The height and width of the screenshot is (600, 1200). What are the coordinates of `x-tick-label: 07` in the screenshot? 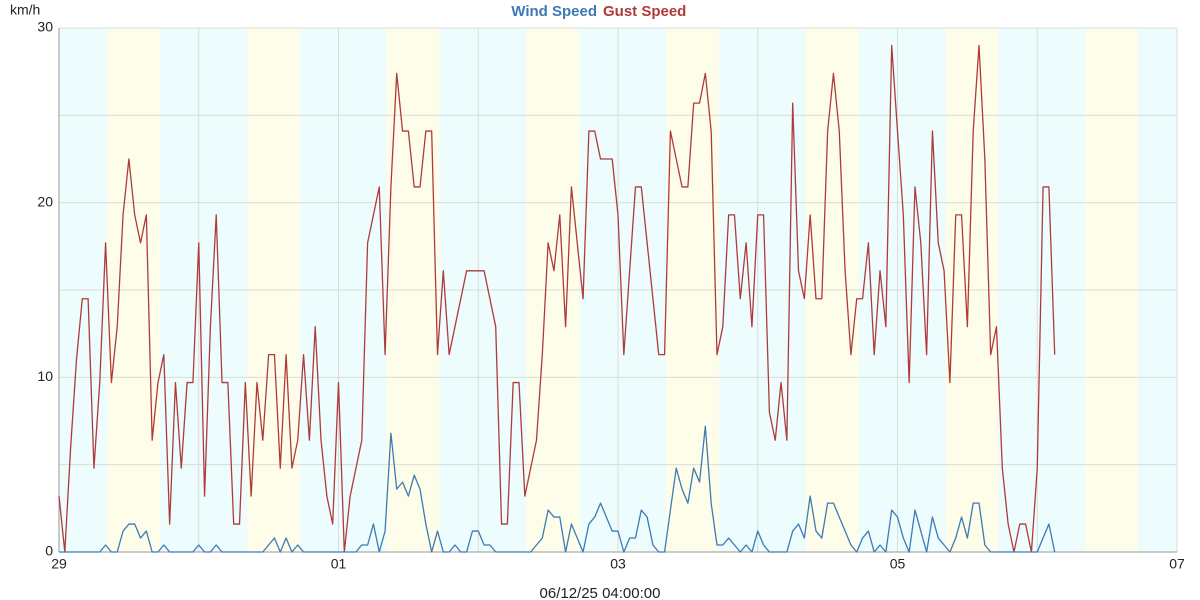 It's located at (1177, 564).